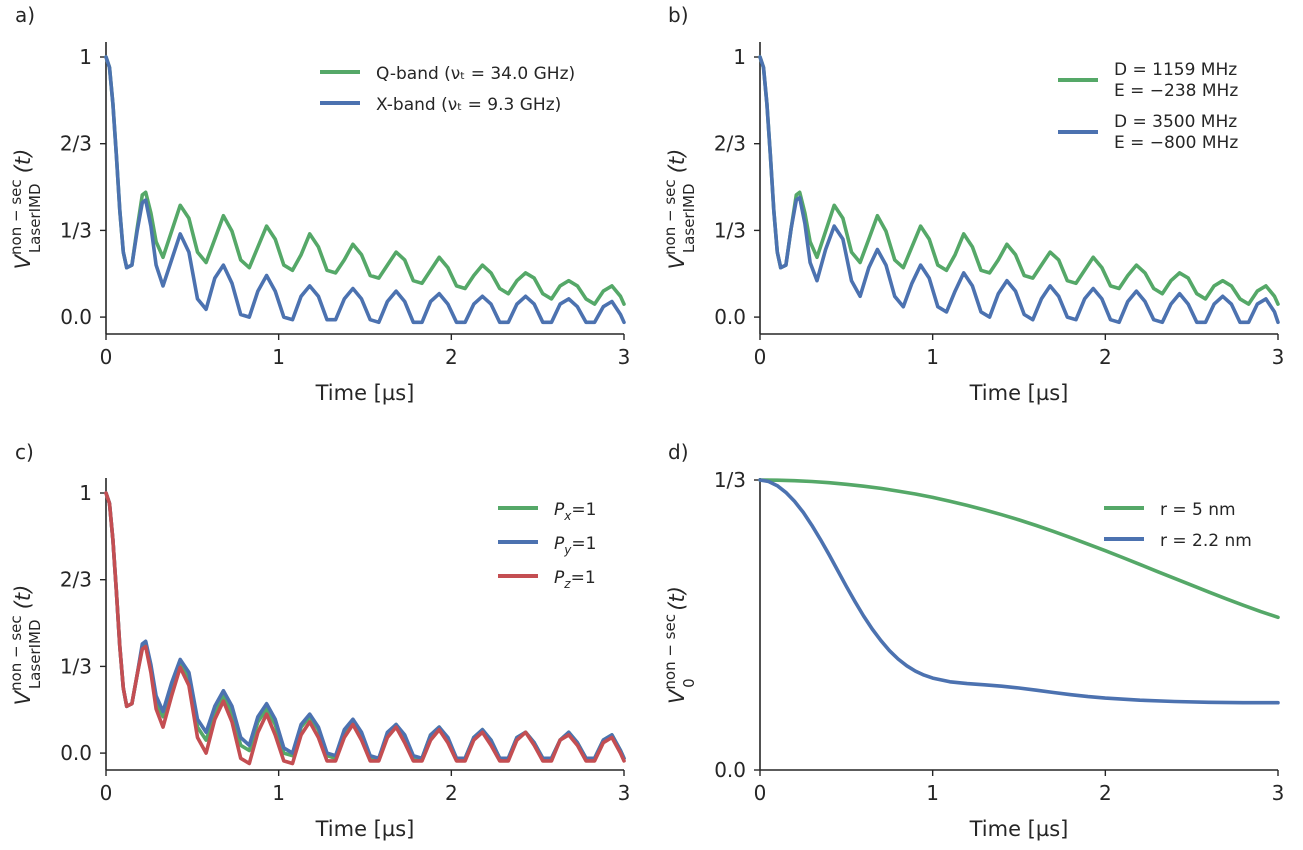 The height and width of the screenshot is (850, 1303). I want to click on legend-label: r = 2.2 nm, so click(1206, 541).